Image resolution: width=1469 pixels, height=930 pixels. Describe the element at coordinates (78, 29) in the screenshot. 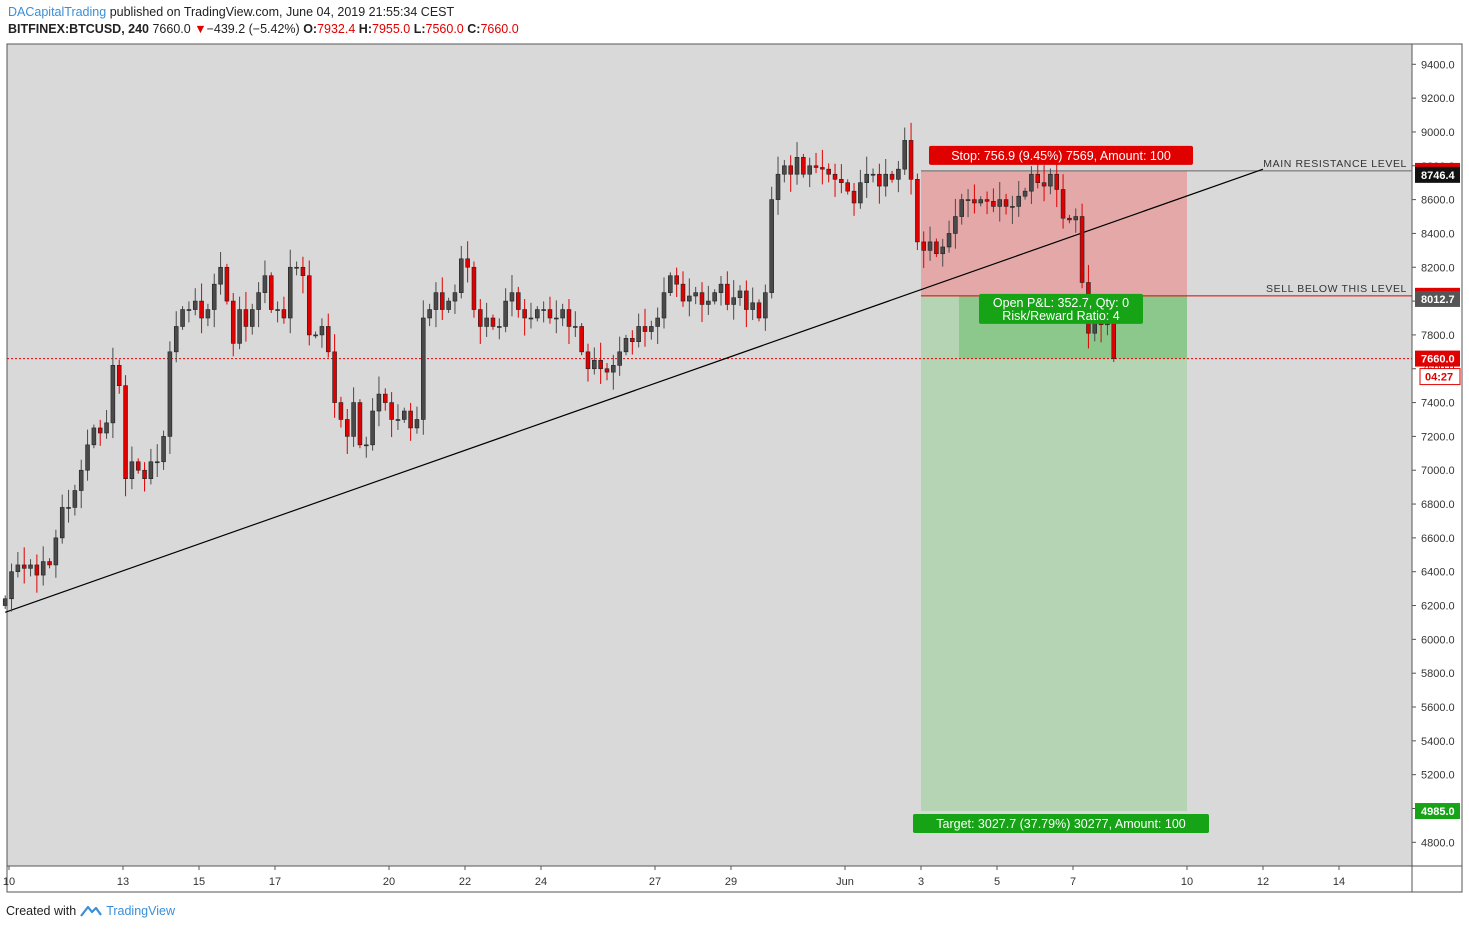

I see `symbol-label: BITFINEX:BTCUSD, 240` at that location.